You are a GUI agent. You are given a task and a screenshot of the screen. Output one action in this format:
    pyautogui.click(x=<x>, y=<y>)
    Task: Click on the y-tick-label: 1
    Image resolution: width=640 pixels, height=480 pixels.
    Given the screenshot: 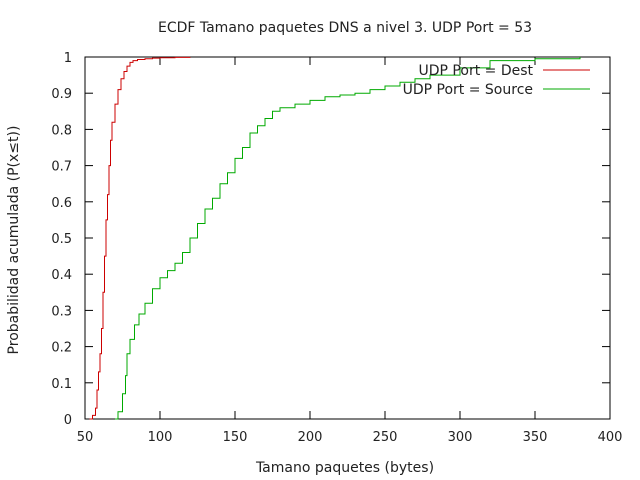 What is the action you would take?
    pyautogui.click(x=68, y=58)
    